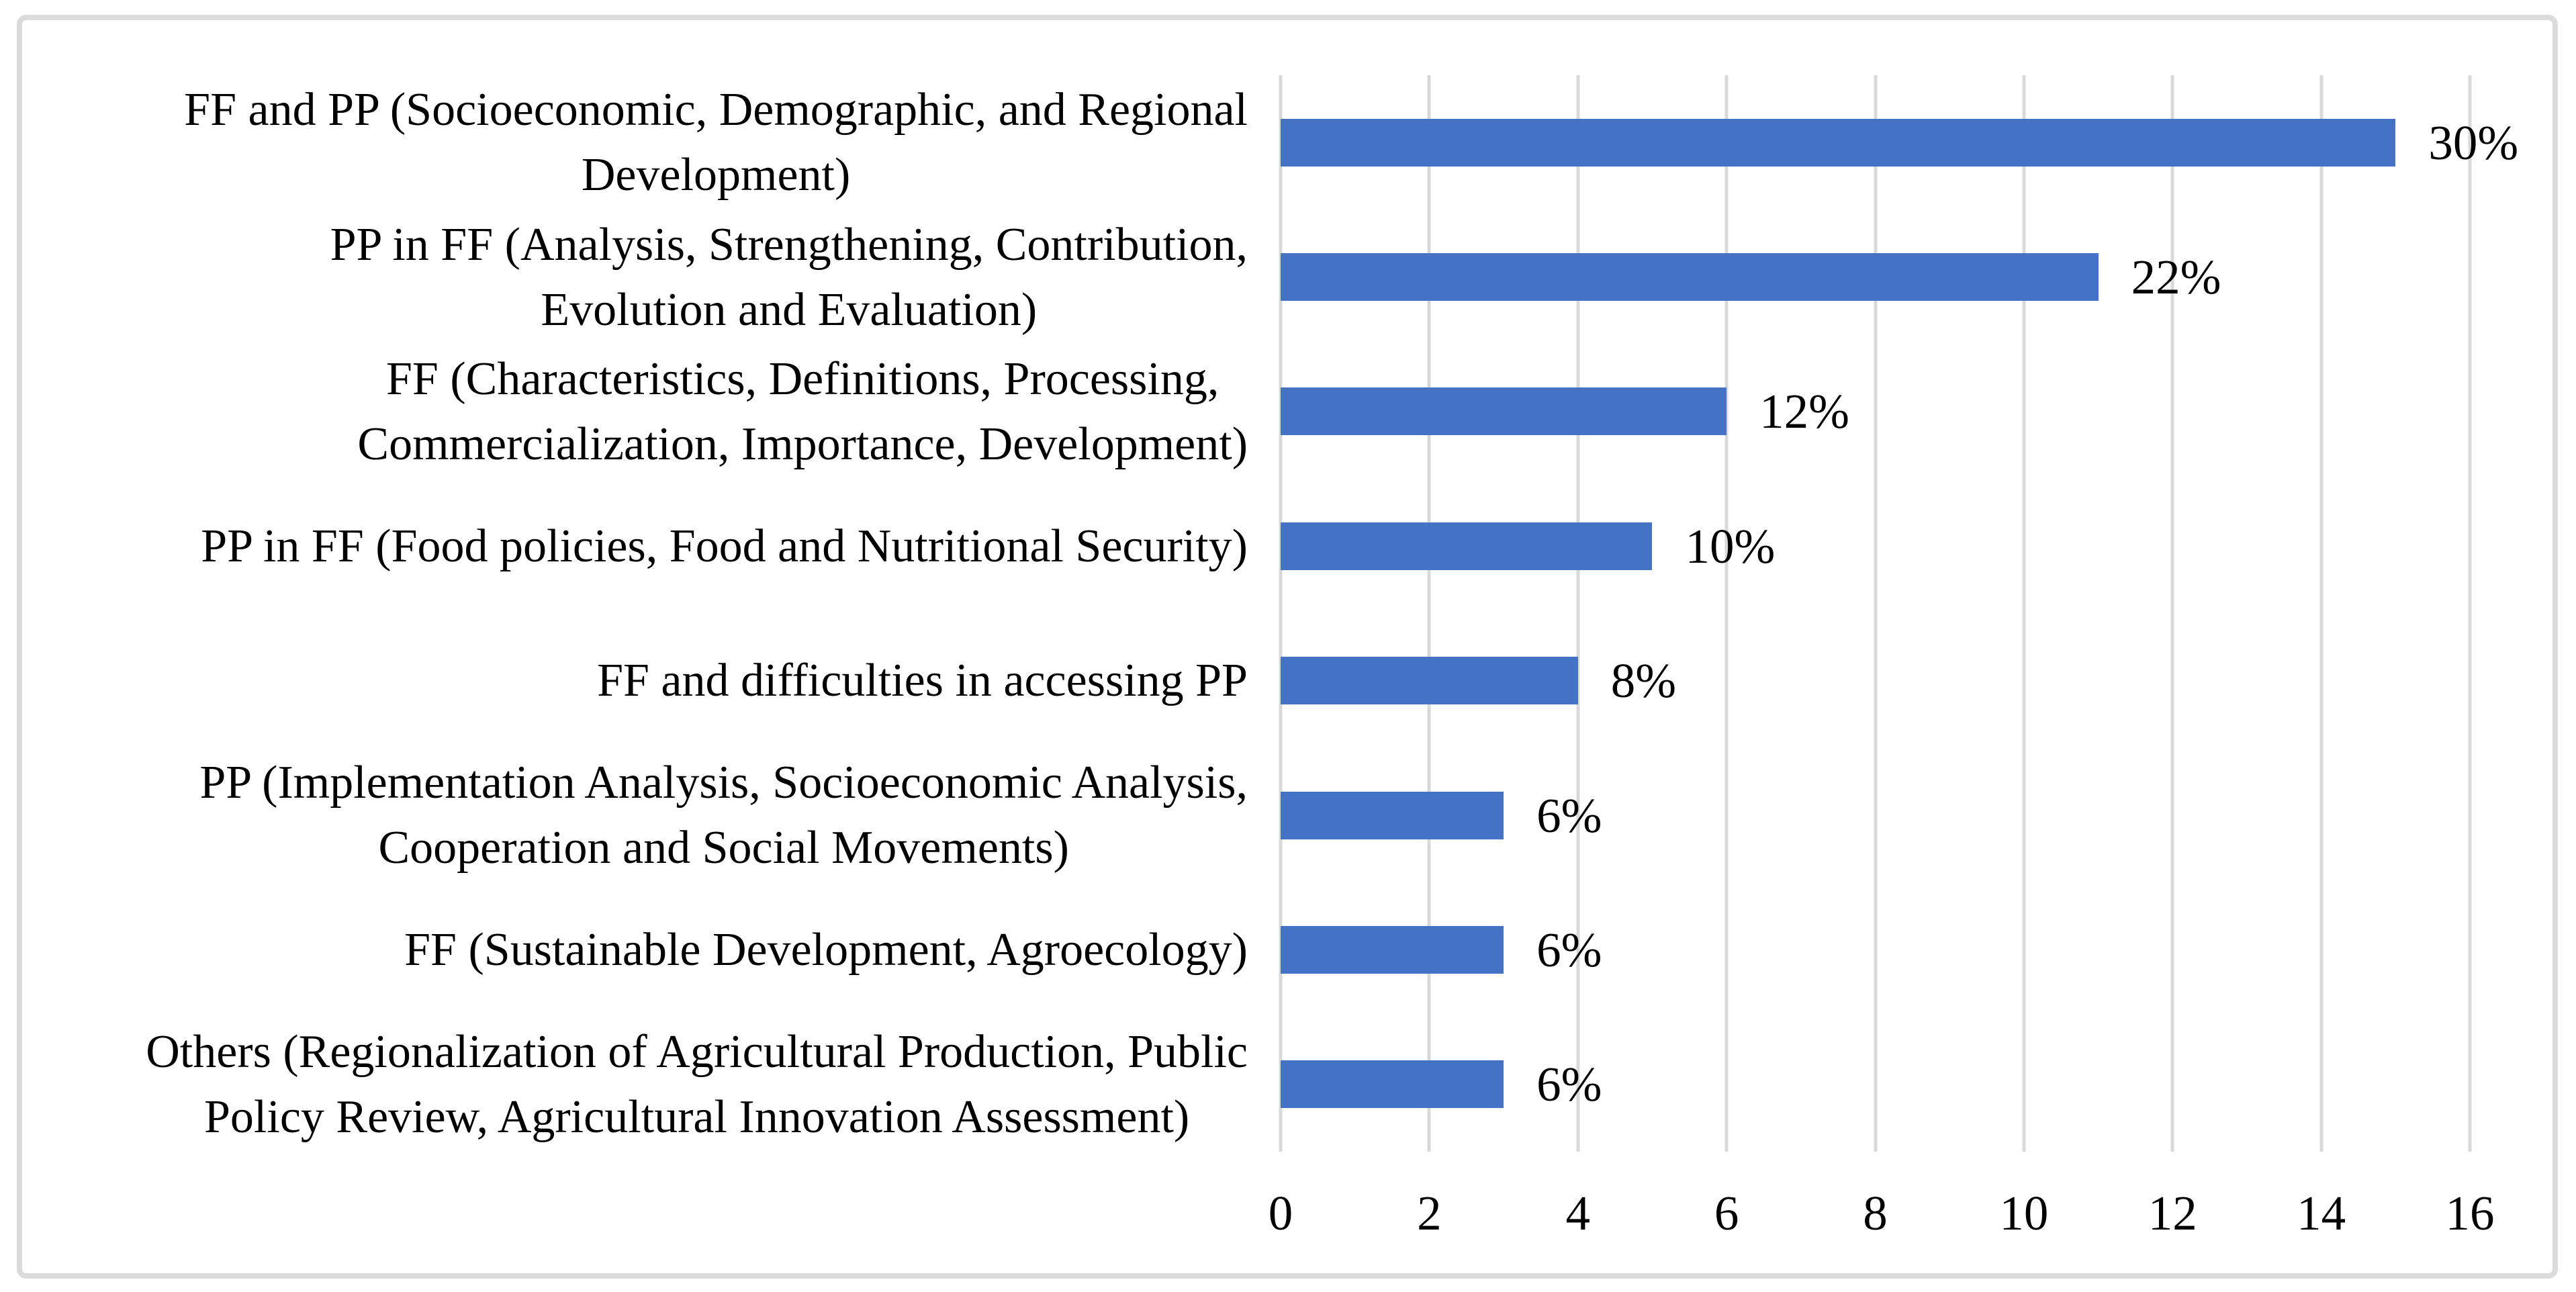 This screenshot has height=1292, width=2576. What do you see at coordinates (922, 681) in the screenshot?
I see `category-label: FF and difficulties in accessing PP` at bounding box center [922, 681].